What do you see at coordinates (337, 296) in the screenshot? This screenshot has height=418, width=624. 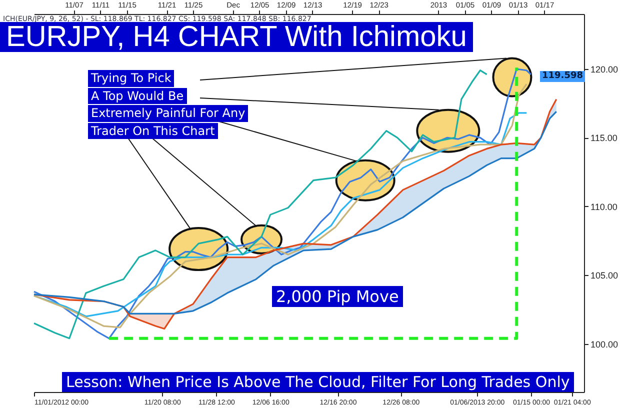 I see `annotation: 2,000 Pip Move` at bounding box center [337, 296].